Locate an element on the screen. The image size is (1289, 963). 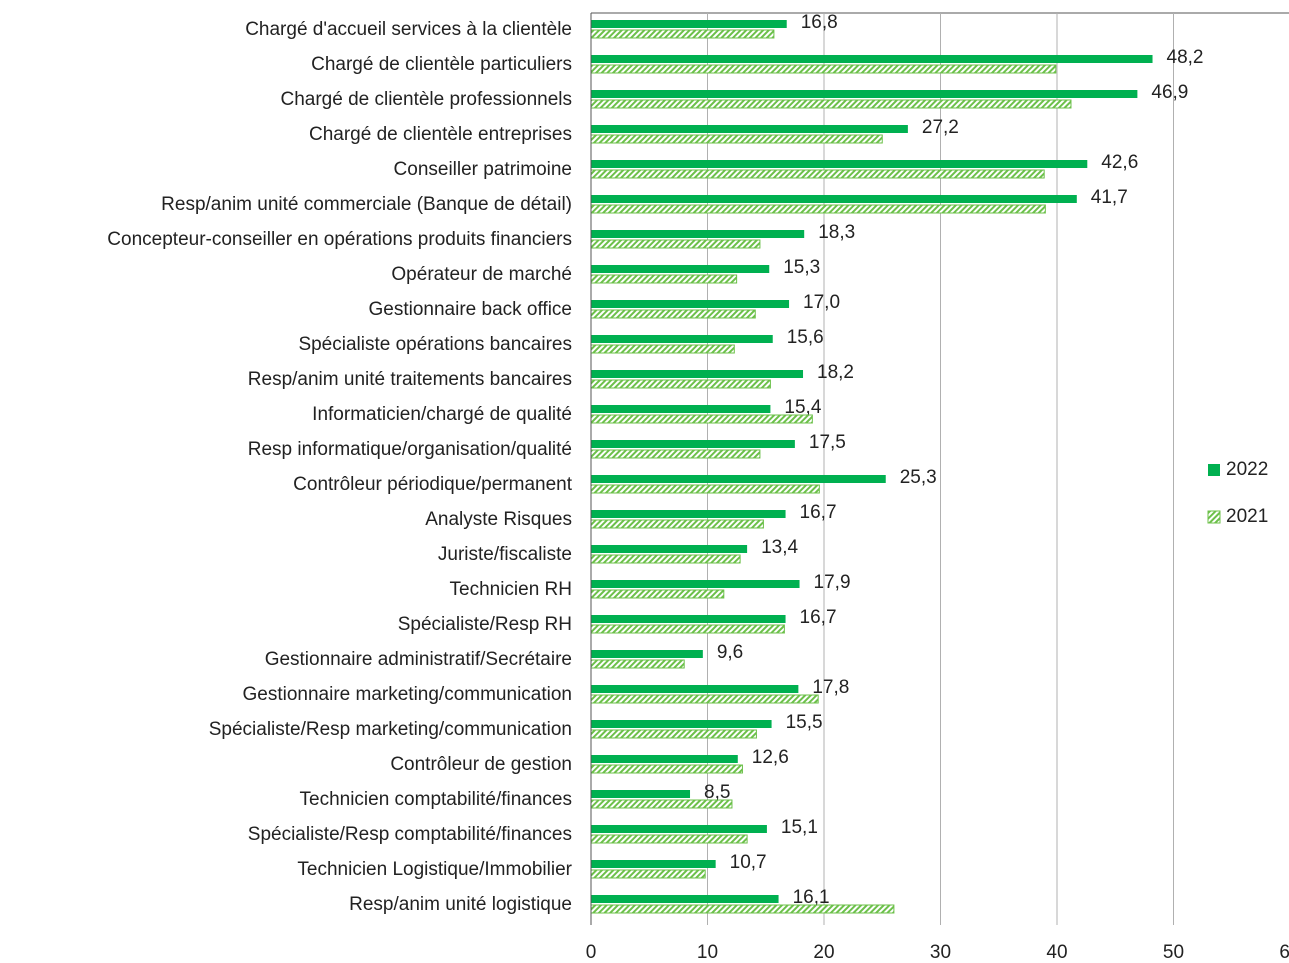
category-label: Resp informatique/organisation/qualité is located at coordinates (410, 449).